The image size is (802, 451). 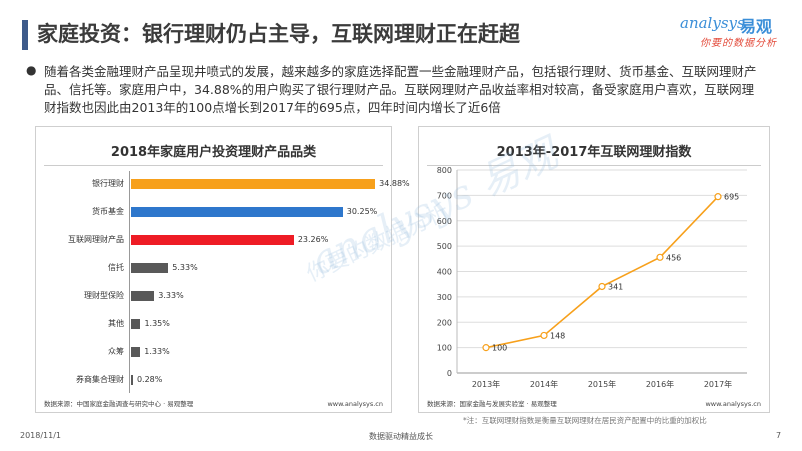 I want to click on bar-value-label: 0.28%, so click(x=149, y=379).